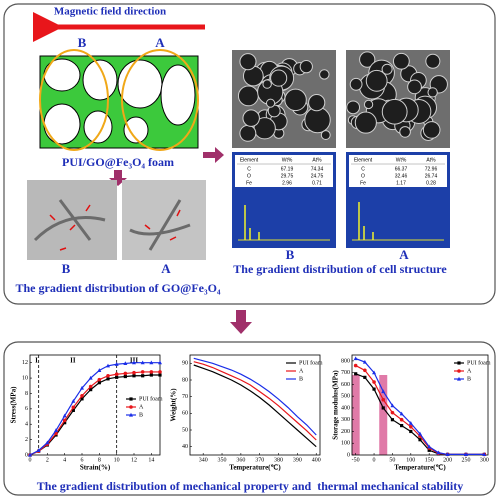 The height and width of the screenshot is (498, 500). I want to click on y-tick-label: 10, so click(25, 378).